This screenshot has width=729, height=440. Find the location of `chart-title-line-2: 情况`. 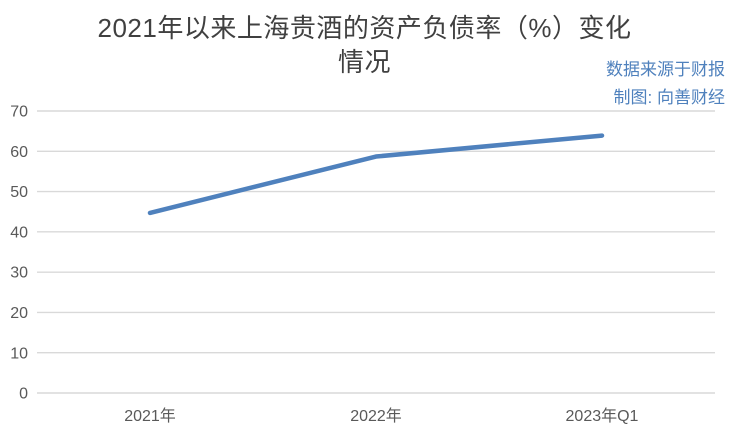

chart-title-line-2: 情况 is located at coordinates (364, 62).